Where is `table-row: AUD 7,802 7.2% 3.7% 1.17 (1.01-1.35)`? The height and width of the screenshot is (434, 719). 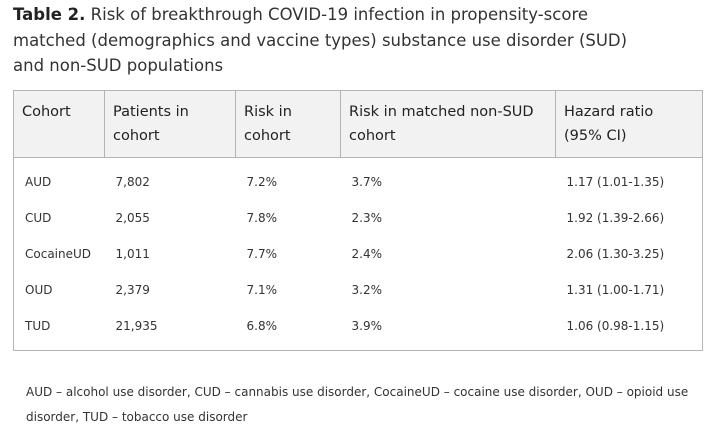
table-row: AUD 7,802 7.2% 3.7% 1.17 (1.01-1.35) is located at coordinates (358, 179).